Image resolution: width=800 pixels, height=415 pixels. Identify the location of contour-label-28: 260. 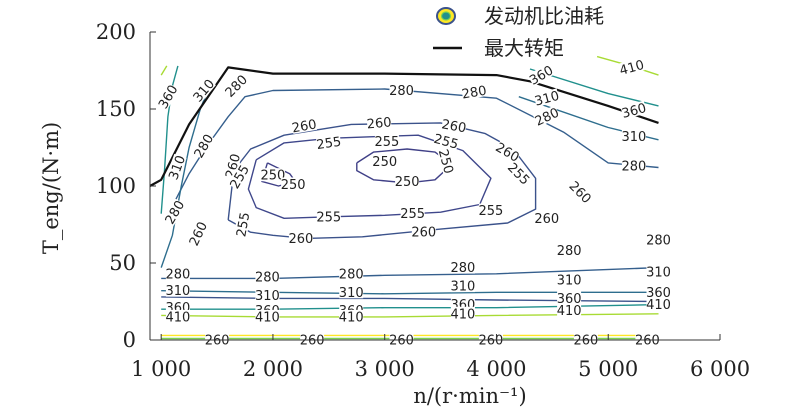
(423, 233).